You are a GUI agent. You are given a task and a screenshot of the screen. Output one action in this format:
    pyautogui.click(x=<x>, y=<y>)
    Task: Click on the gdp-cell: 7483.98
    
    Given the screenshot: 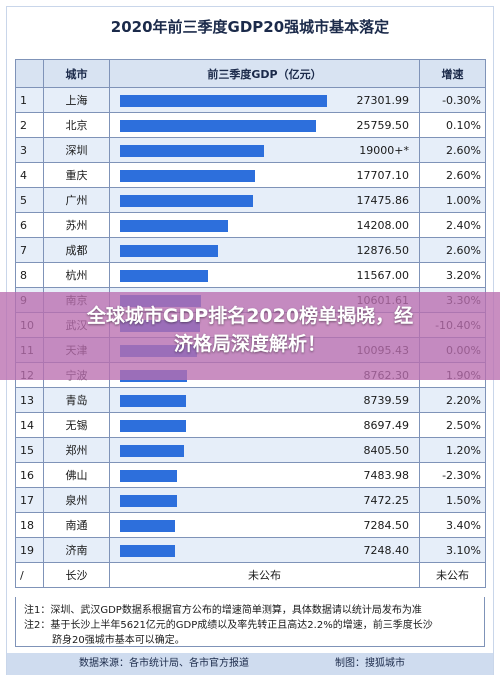 What is the action you would take?
    pyautogui.click(x=264, y=475)
    